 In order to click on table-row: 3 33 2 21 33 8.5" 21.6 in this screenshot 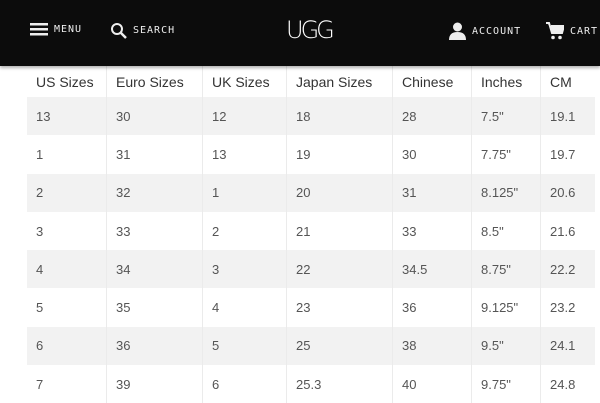, I will do `click(311, 231)`.